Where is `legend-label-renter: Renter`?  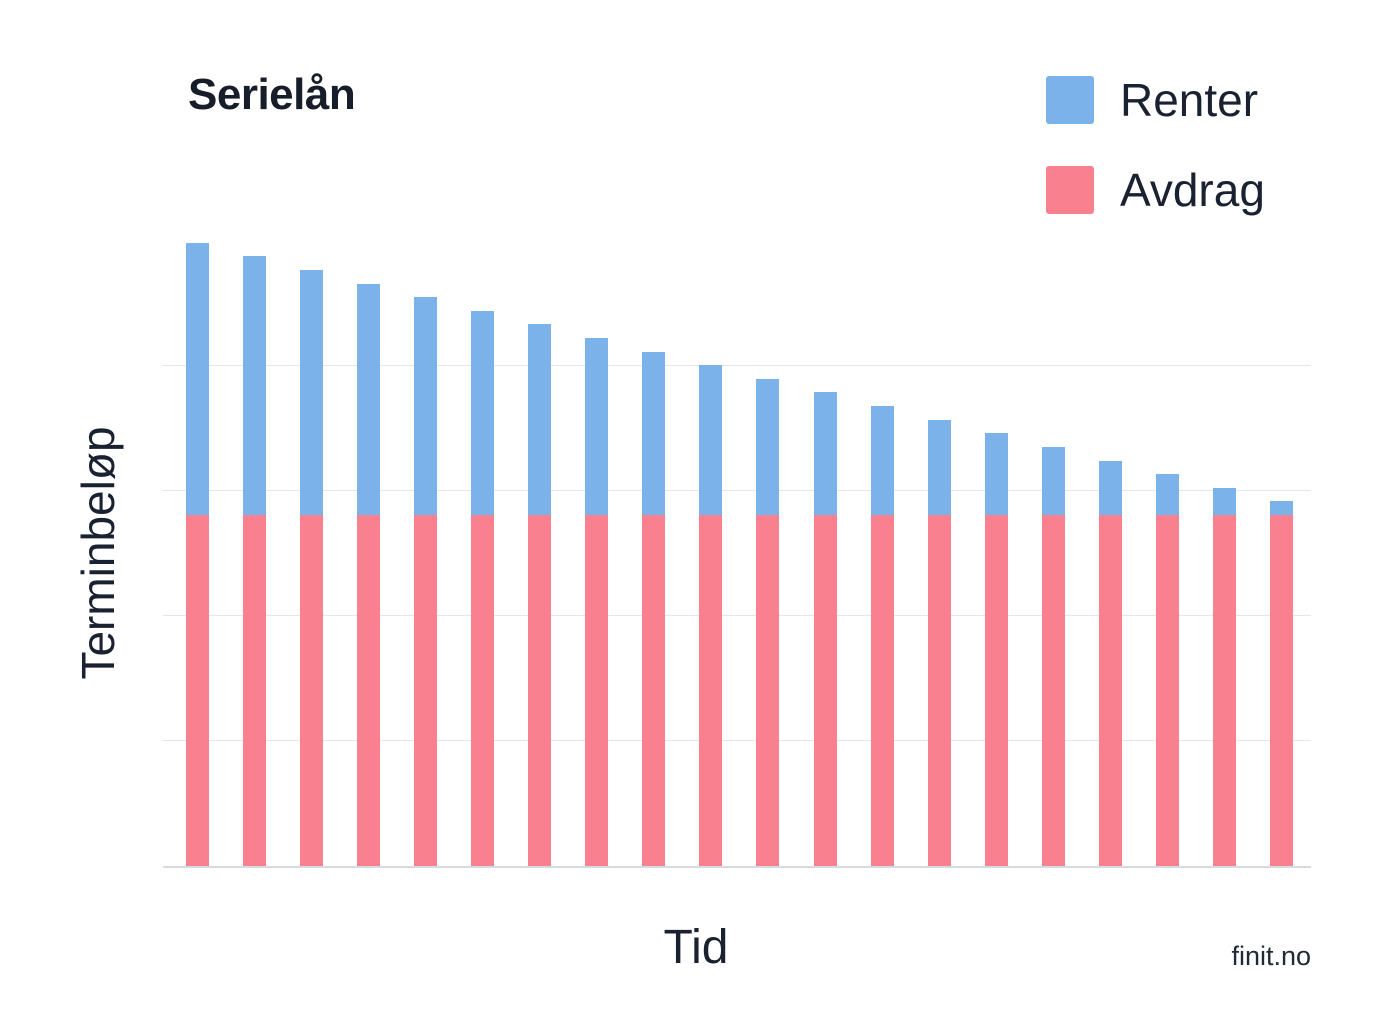 legend-label-renter: Renter is located at coordinates (1189, 100).